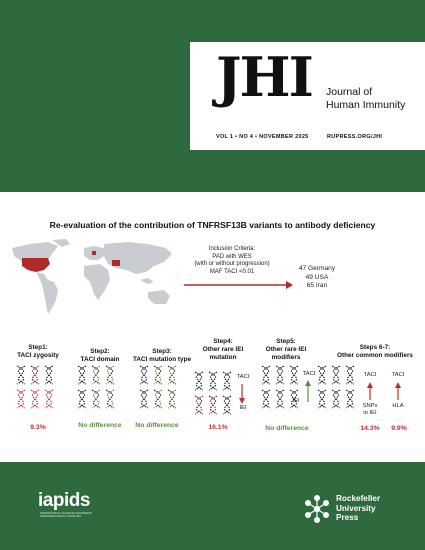 Image resolution: width=425 pixels, height=550 pixels. What do you see at coordinates (265, 77) in the screenshot?
I see `journal-logo: JHI` at bounding box center [265, 77].